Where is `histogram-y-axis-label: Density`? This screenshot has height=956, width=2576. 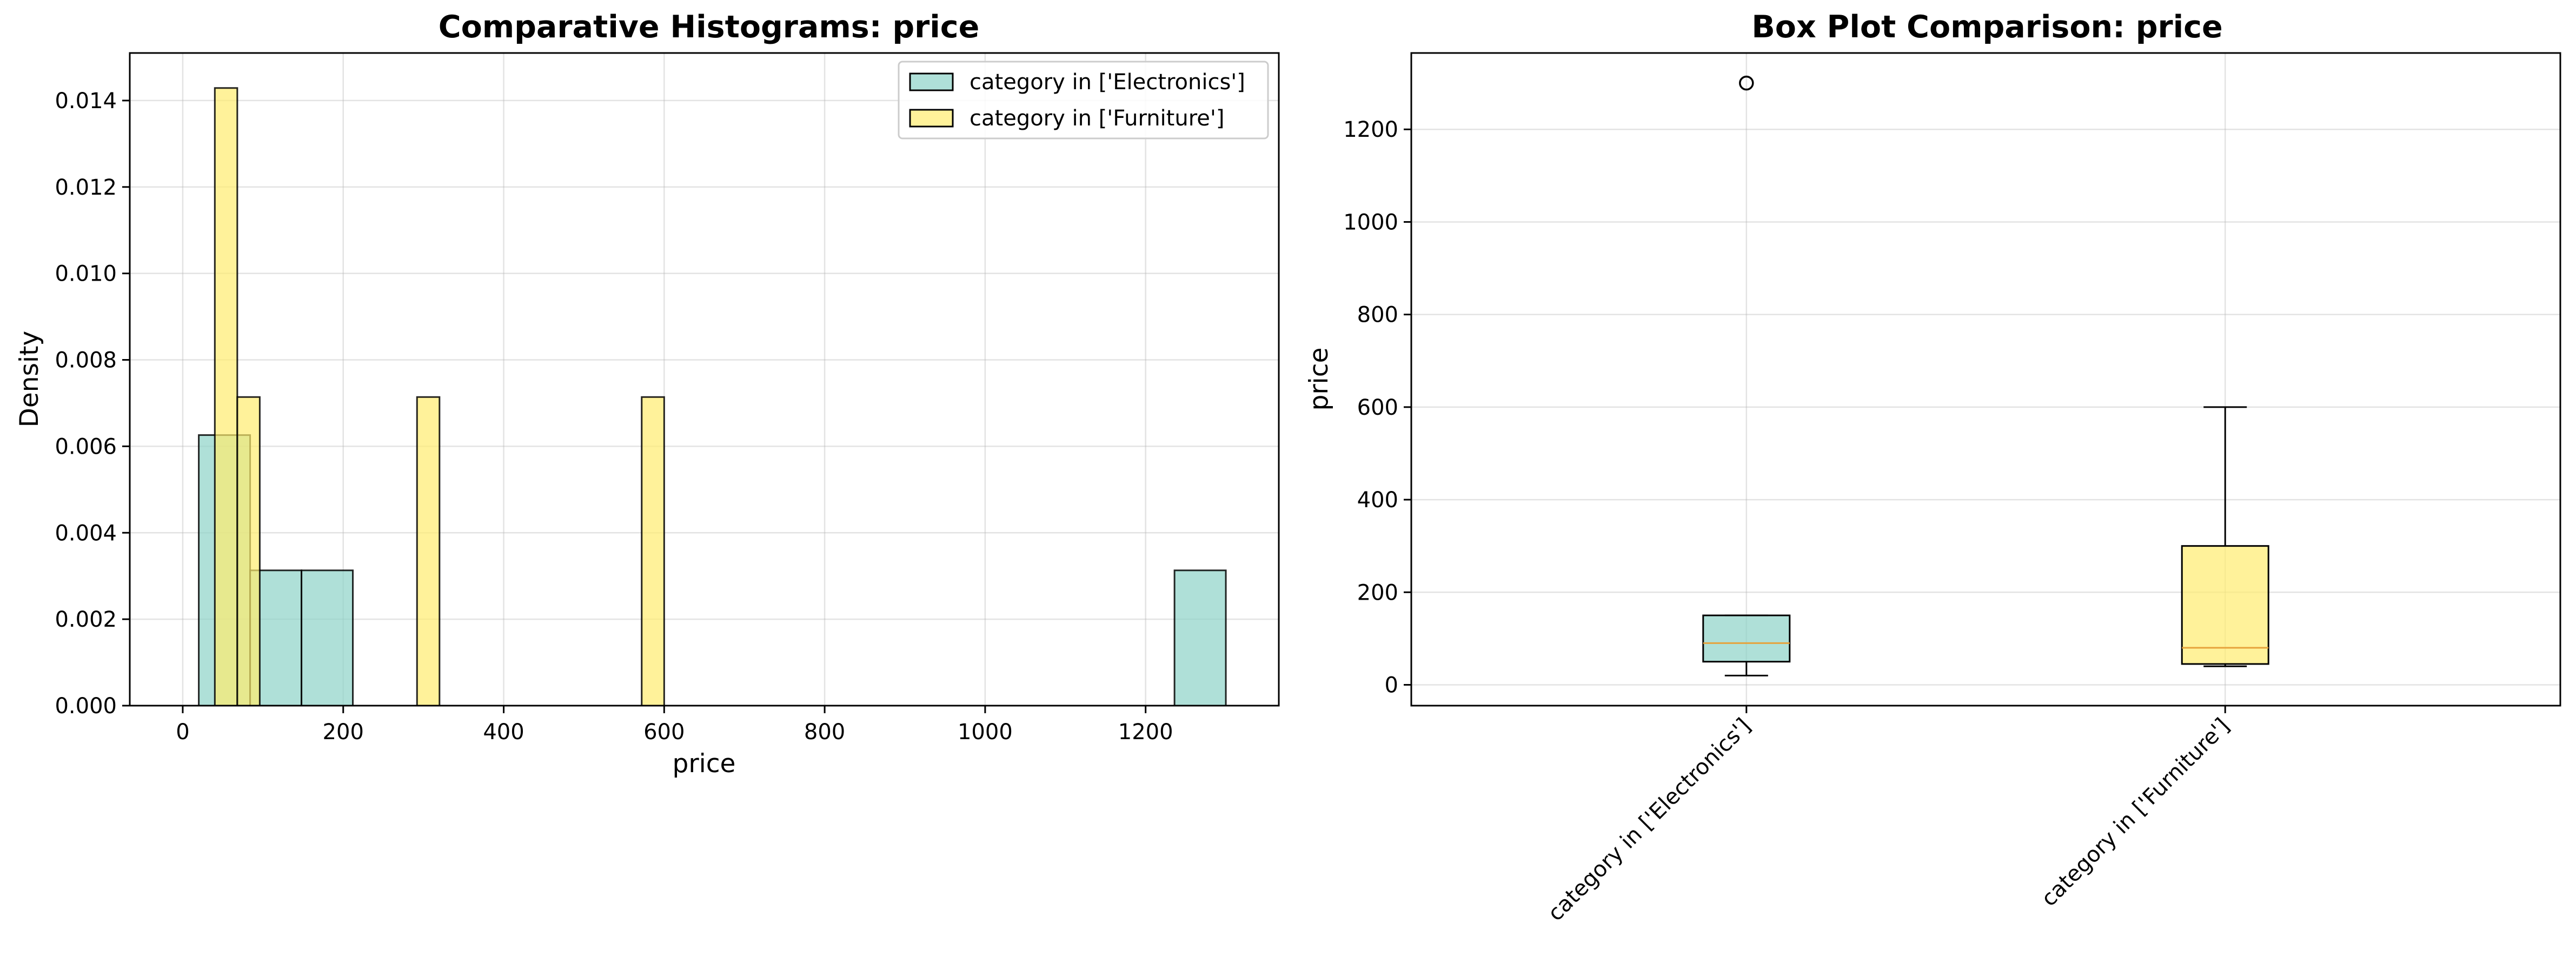
histogram-y-axis-label: Density is located at coordinates (29, 379).